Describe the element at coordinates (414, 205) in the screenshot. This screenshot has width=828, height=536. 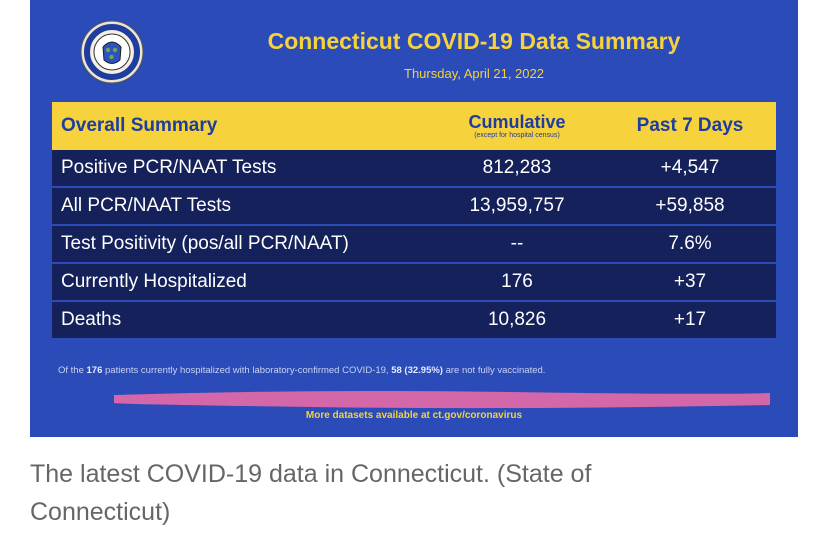
I see `table-row: All PCR/NAAT Tests 13,959,757 +59,858` at that location.